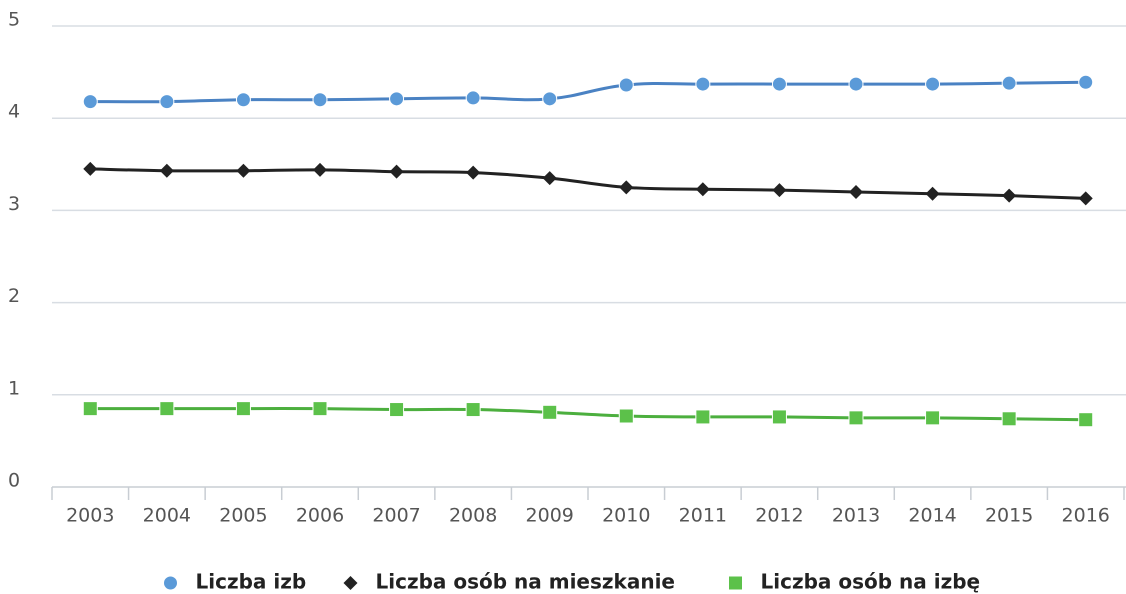 The width and height of the screenshot is (1126, 594). Describe the element at coordinates (14, 112) in the screenshot. I see `y-tick-label: 4` at that location.